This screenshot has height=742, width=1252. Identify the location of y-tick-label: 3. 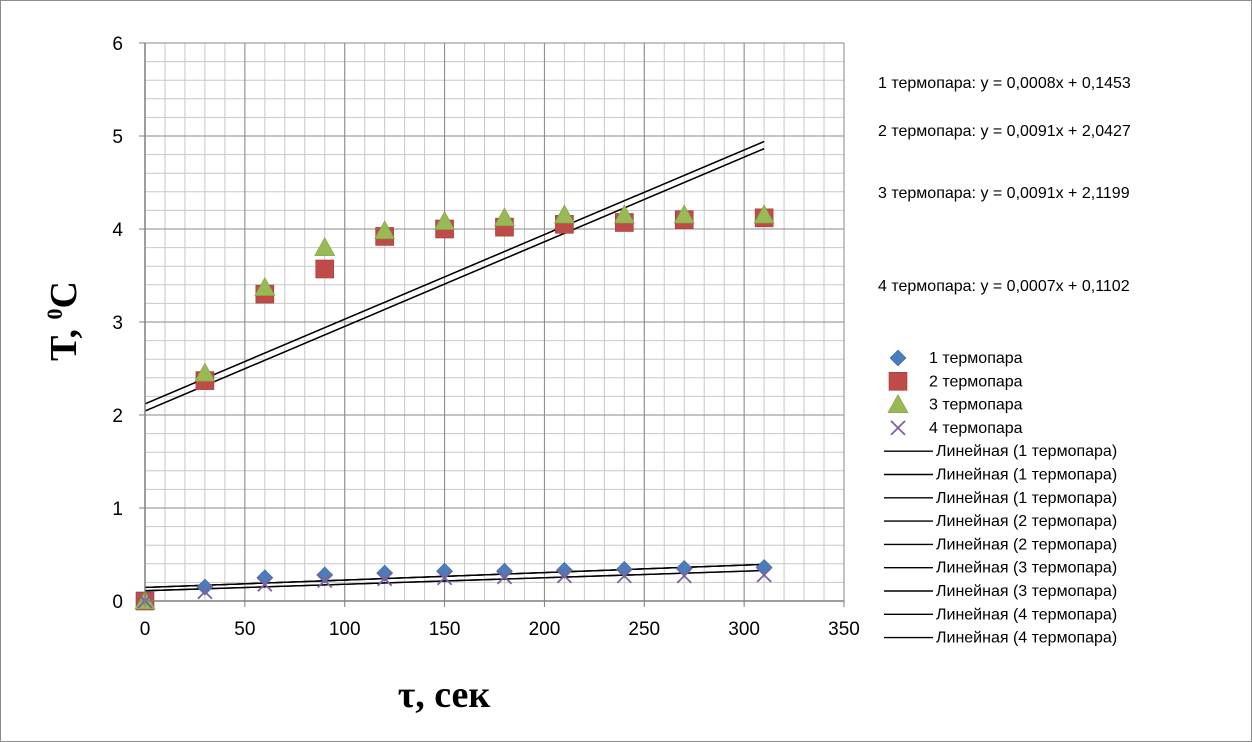
(117, 323).